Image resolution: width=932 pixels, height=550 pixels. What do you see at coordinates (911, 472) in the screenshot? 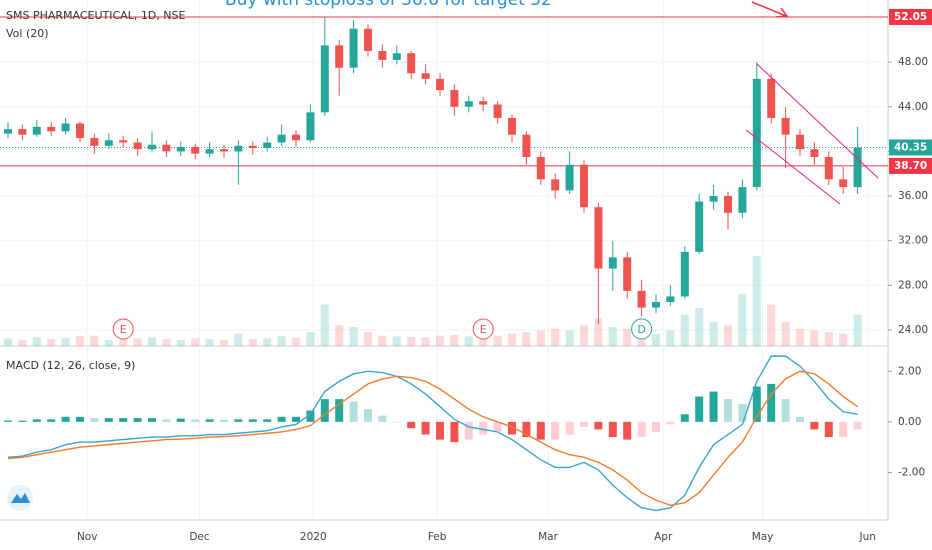
I see `y2-tick-label: -2.00` at bounding box center [911, 472].